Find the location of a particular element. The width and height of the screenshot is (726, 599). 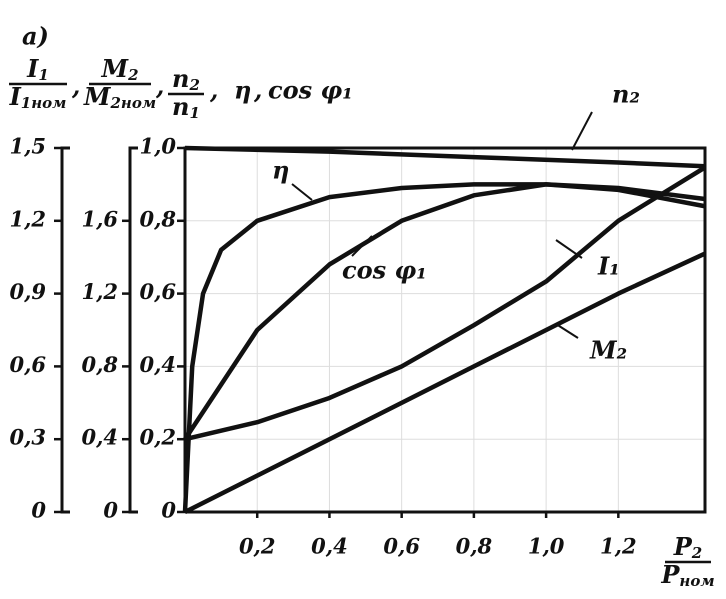

curve-label: M₂ is located at coordinates (608, 350).